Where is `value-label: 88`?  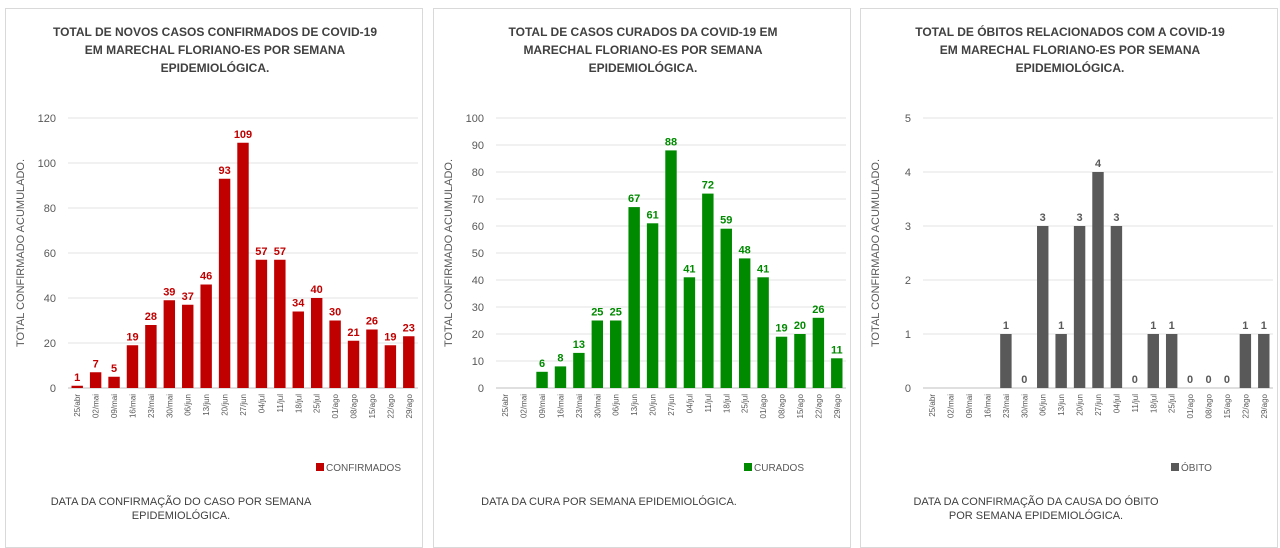 value-label: 88 is located at coordinates (671, 142).